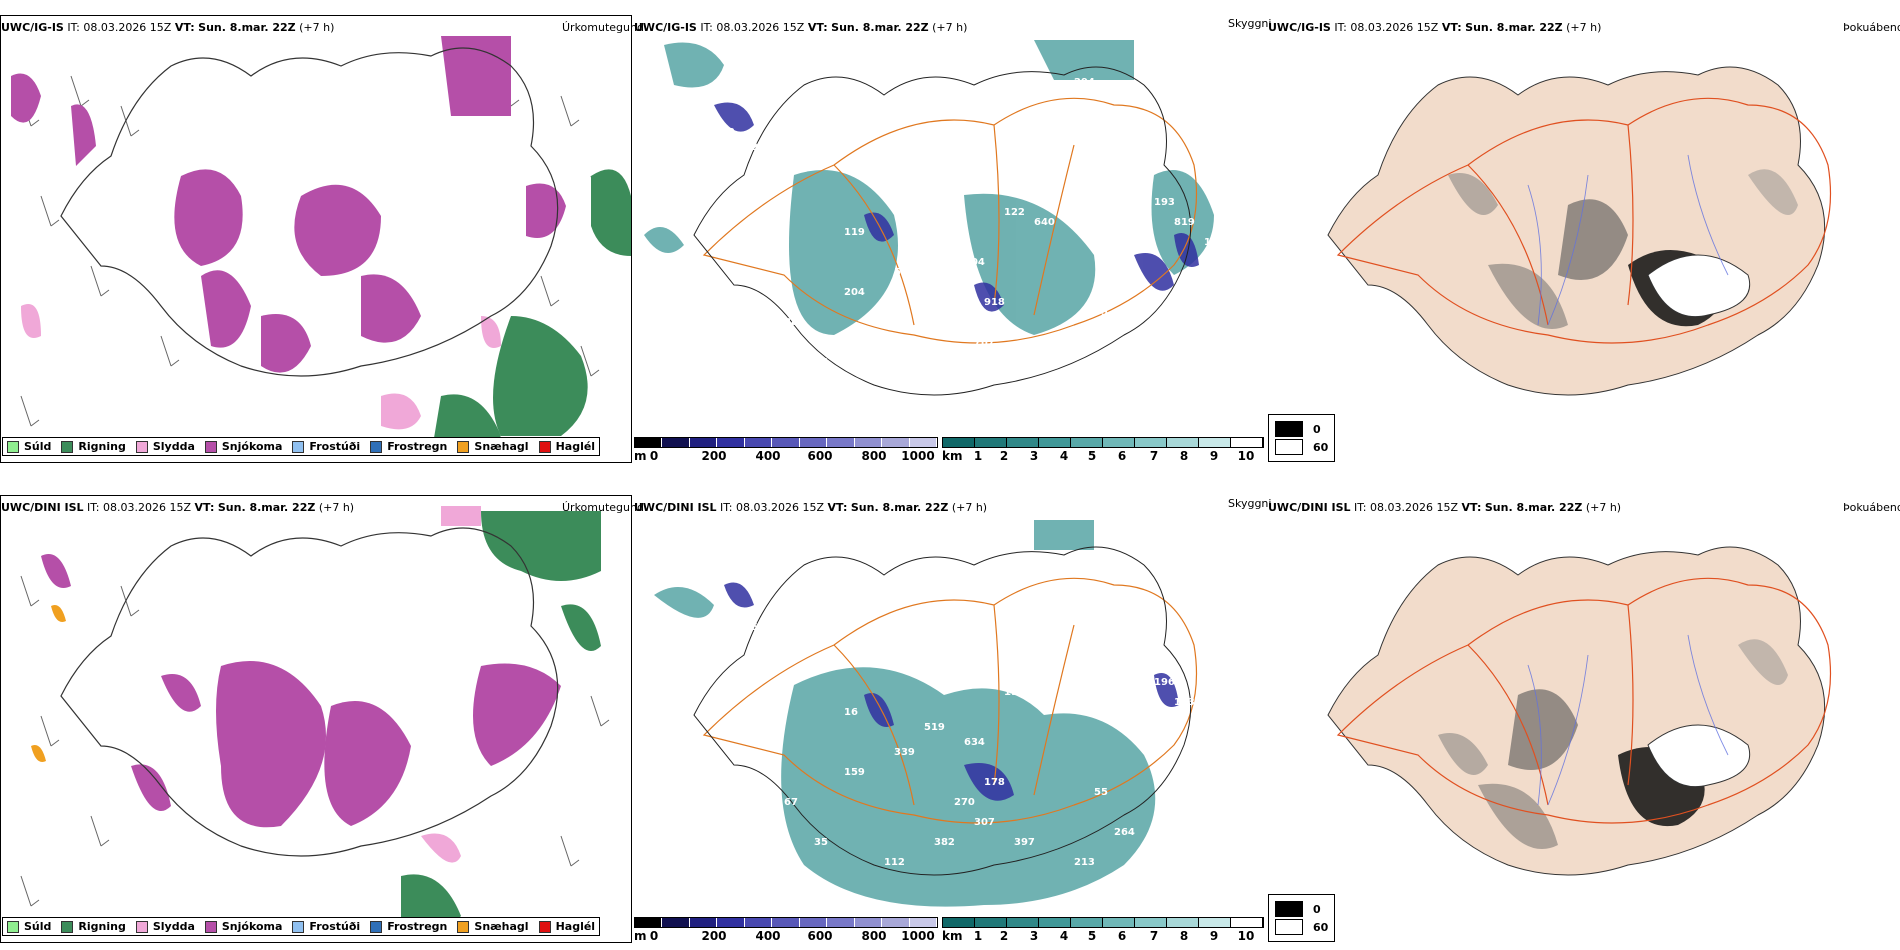 The height and width of the screenshot is (950, 1900). What do you see at coordinates (1024, 362) in the screenshot?
I see `cloud-height-label: 201` at bounding box center [1024, 362].